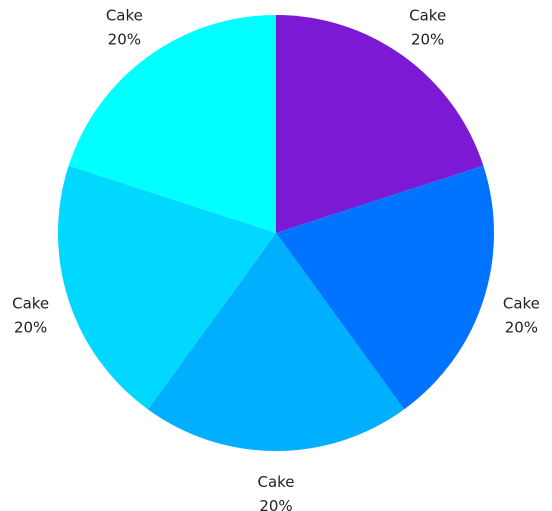 The height and width of the screenshot is (511, 552). I want to click on slice-label-5: Cake 20%, so click(124, 27).